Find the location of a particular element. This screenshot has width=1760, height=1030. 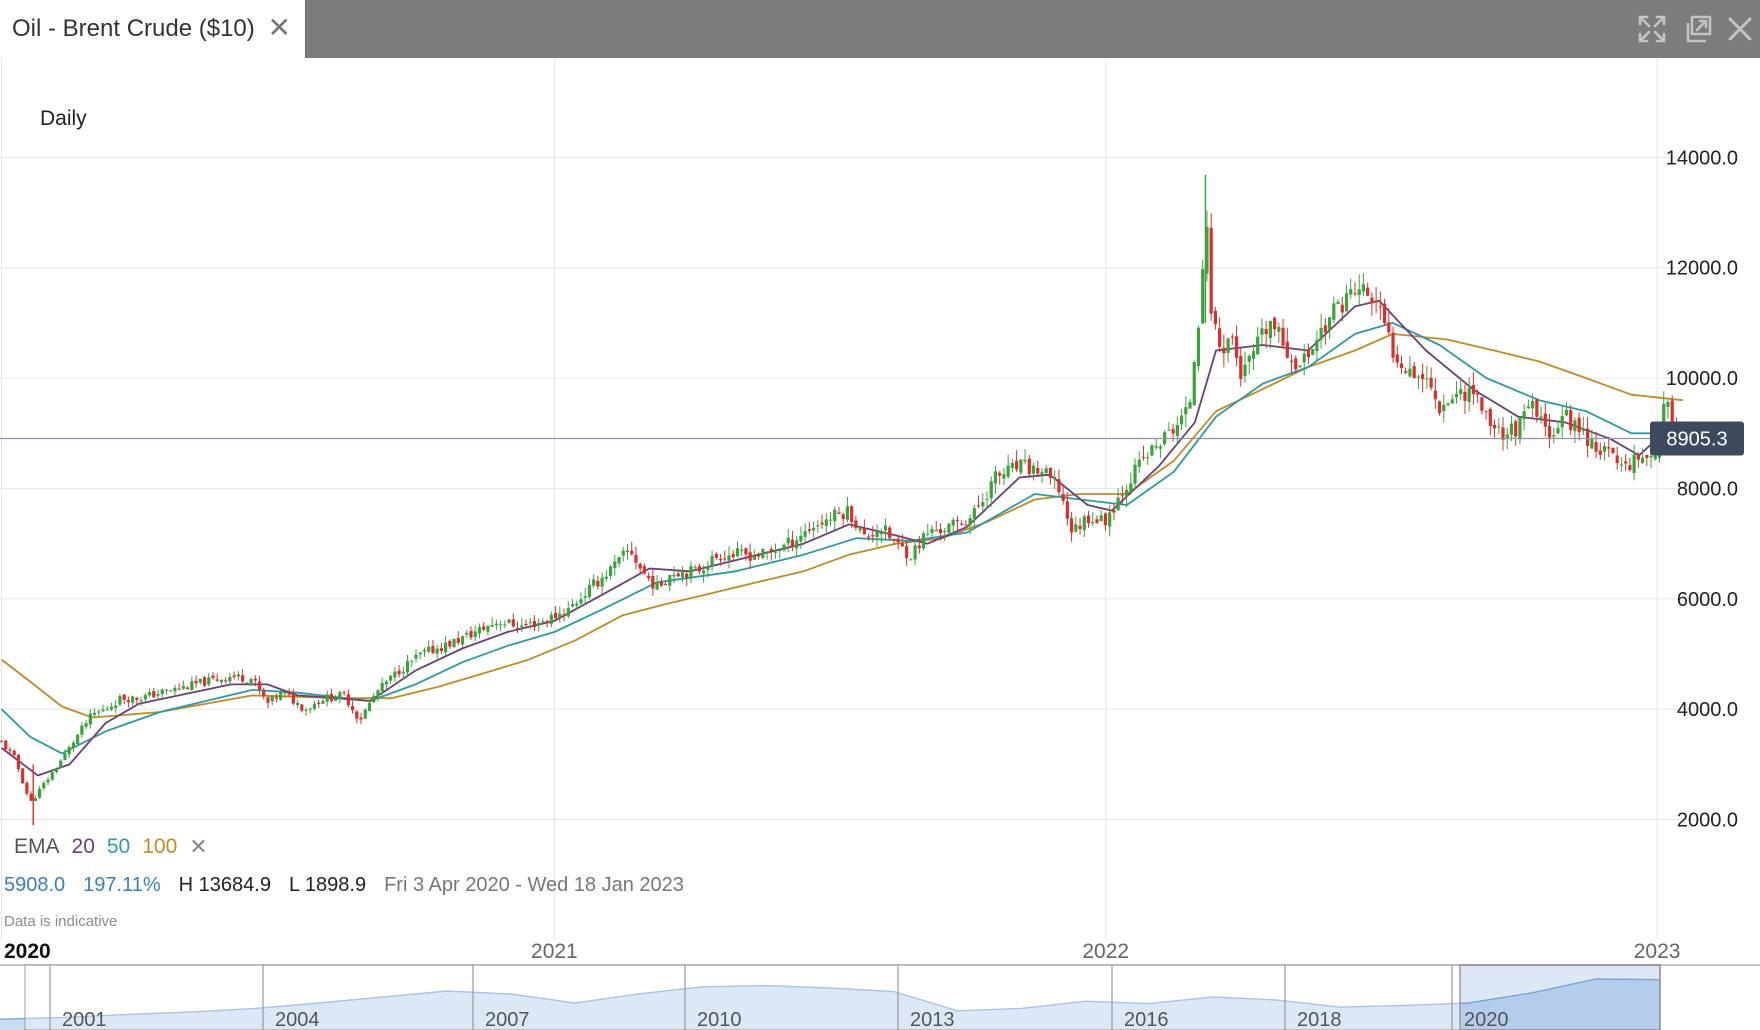

high-value: H 13684.9 is located at coordinates (224, 885).